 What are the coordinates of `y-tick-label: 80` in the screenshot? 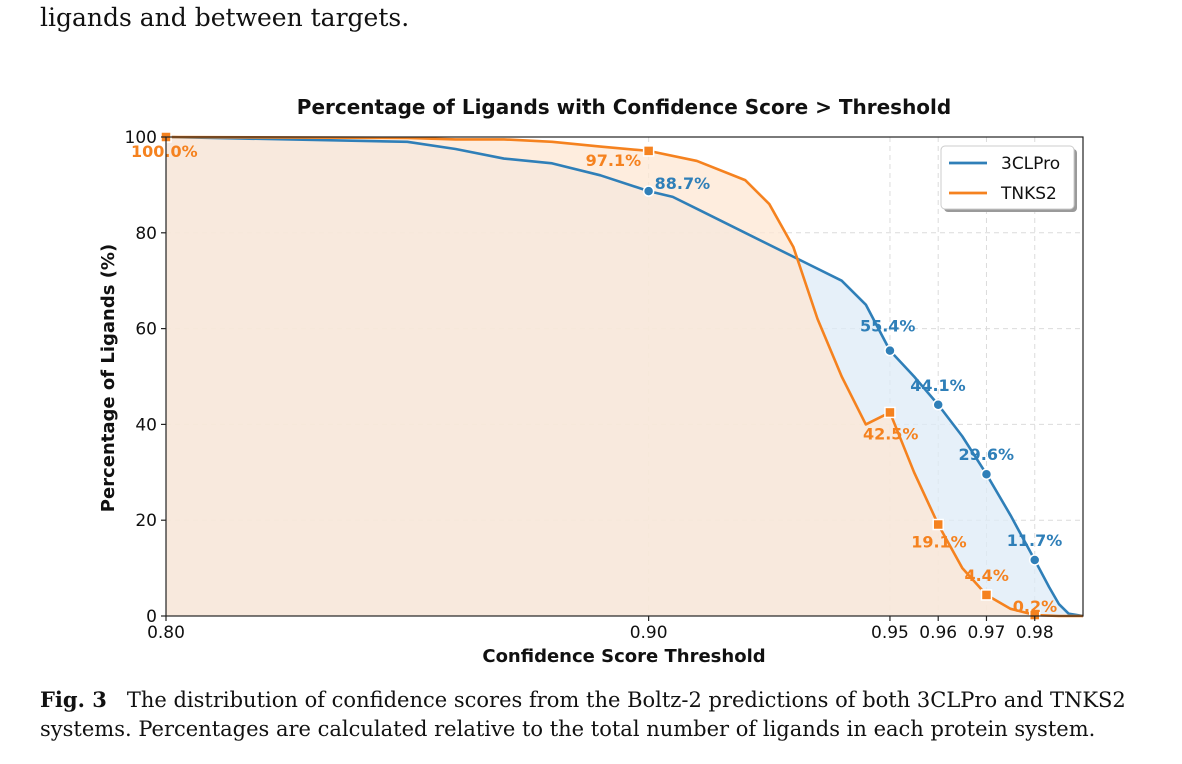 It's located at (146, 234).